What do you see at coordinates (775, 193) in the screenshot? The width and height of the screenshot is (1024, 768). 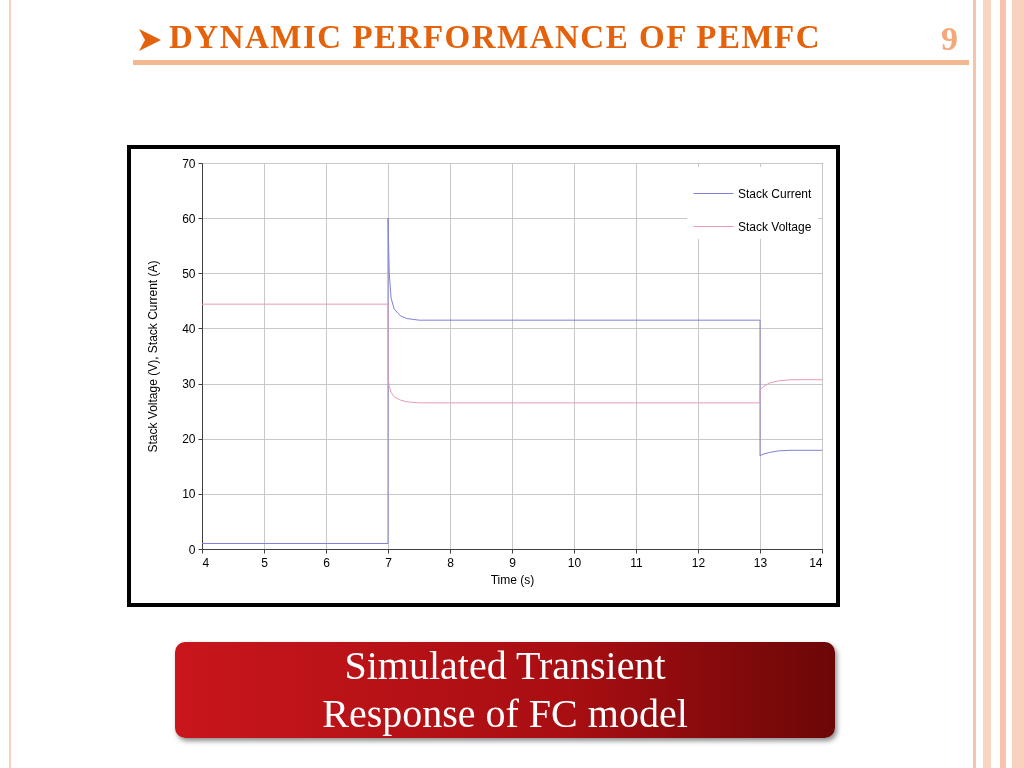 I see `legend-label: Stack Current` at bounding box center [775, 193].